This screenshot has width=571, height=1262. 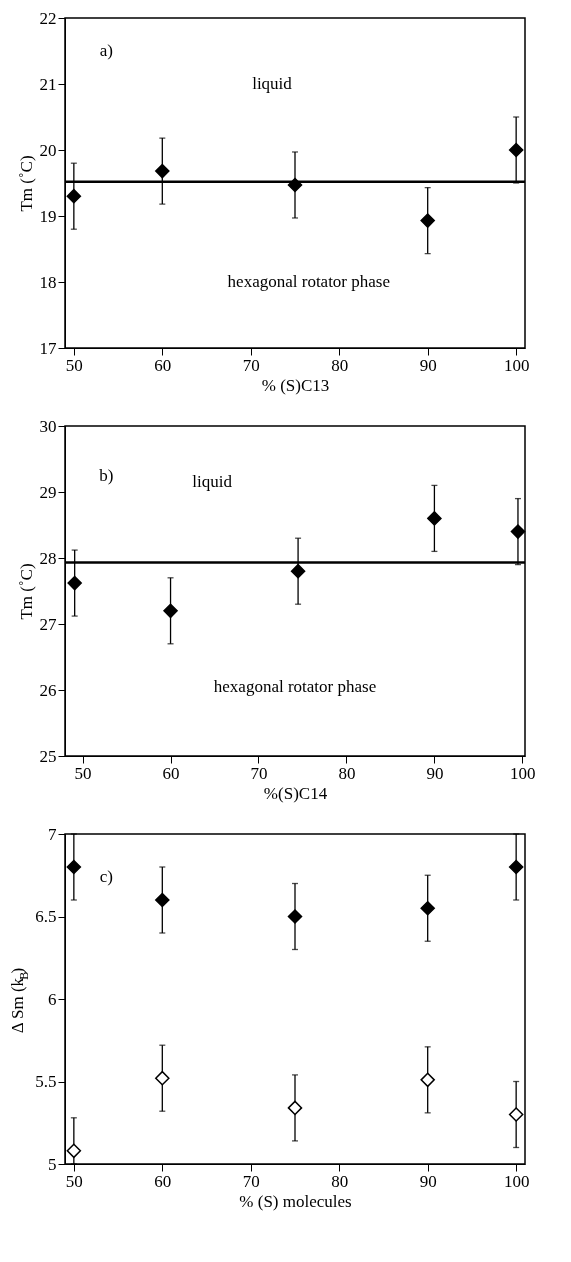 What do you see at coordinates (48, 426) in the screenshot?
I see `y-tick-label: 30` at bounding box center [48, 426].